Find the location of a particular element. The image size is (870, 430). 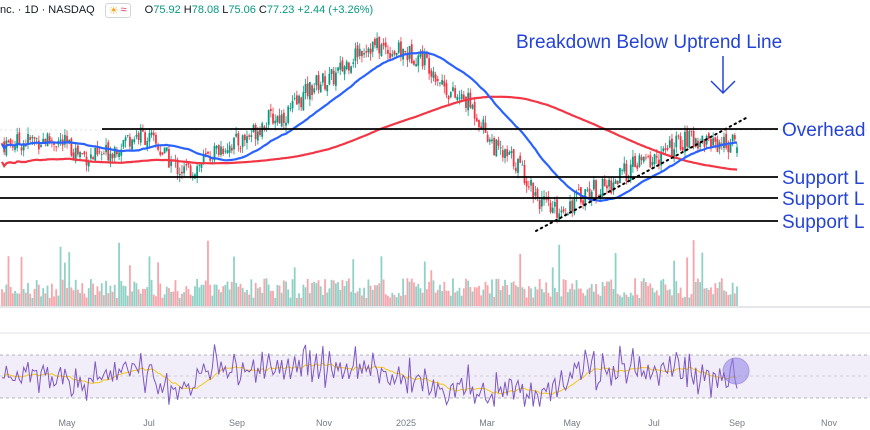

price-change: +2.44 (+3.26%) is located at coordinates (335, 10).